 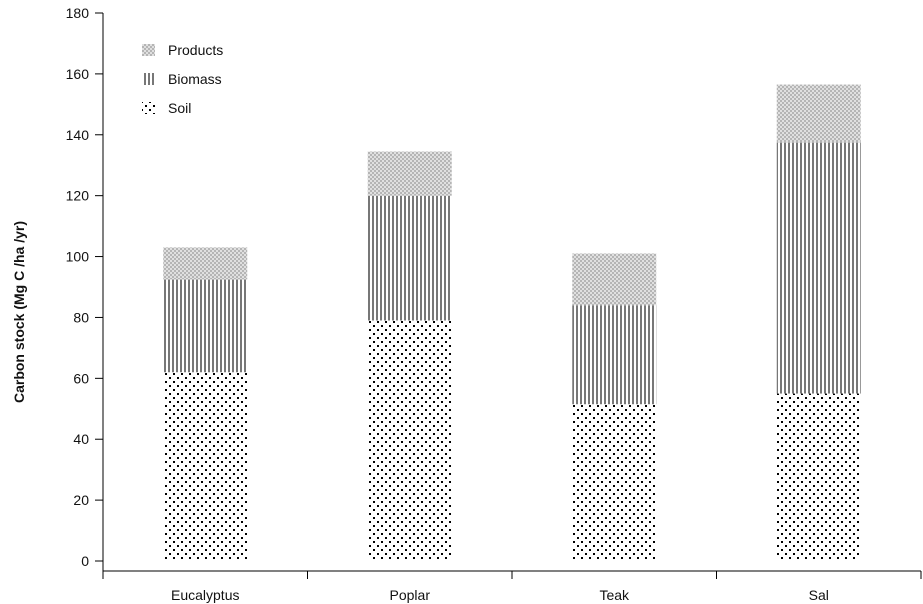 I want to click on y-tick-label: 120, so click(x=78, y=196).